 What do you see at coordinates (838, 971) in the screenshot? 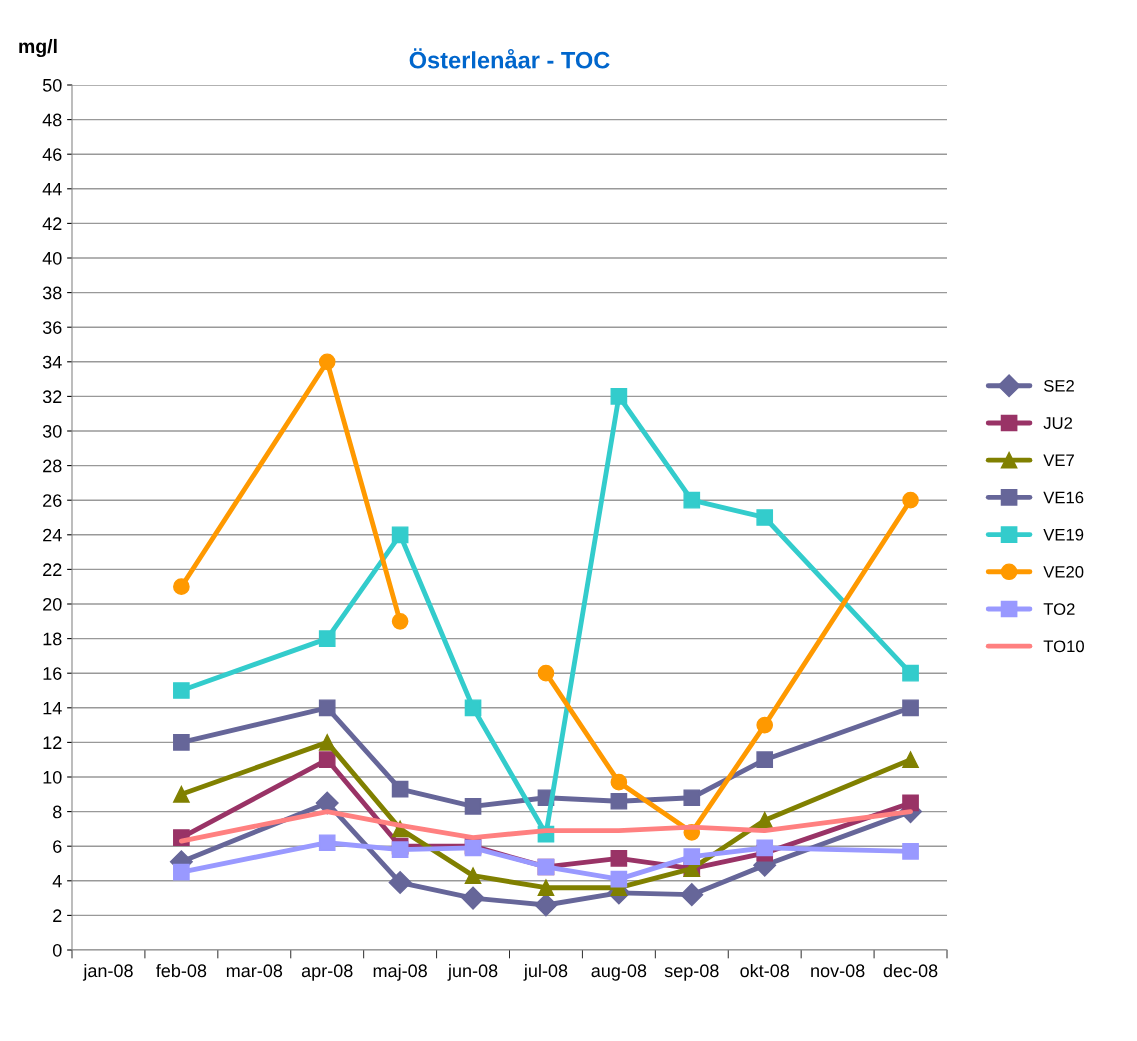
I see `x-tick-label: nov-08` at bounding box center [838, 971].